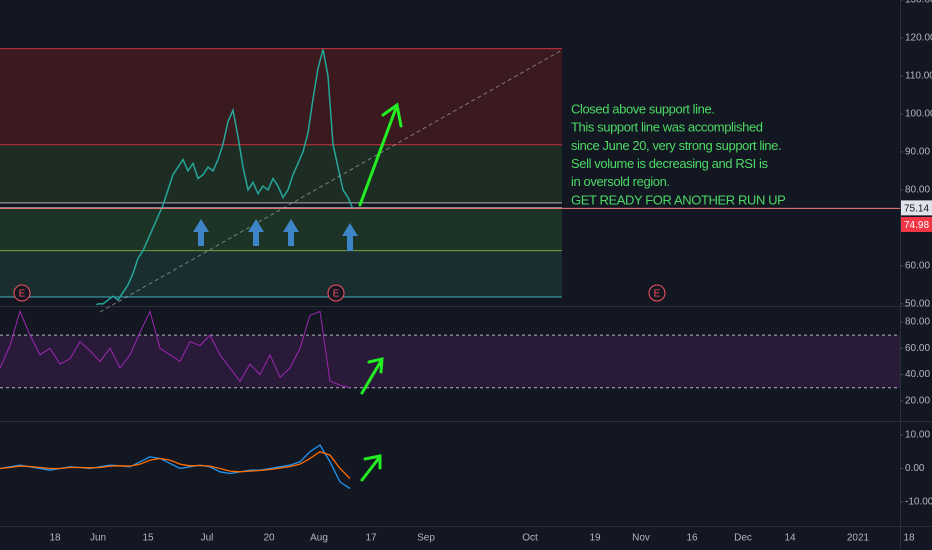 The width and height of the screenshot is (932, 550). What do you see at coordinates (275, 235) in the screenshot?
I see `blue-arrows` at bounding box center [275, 235].